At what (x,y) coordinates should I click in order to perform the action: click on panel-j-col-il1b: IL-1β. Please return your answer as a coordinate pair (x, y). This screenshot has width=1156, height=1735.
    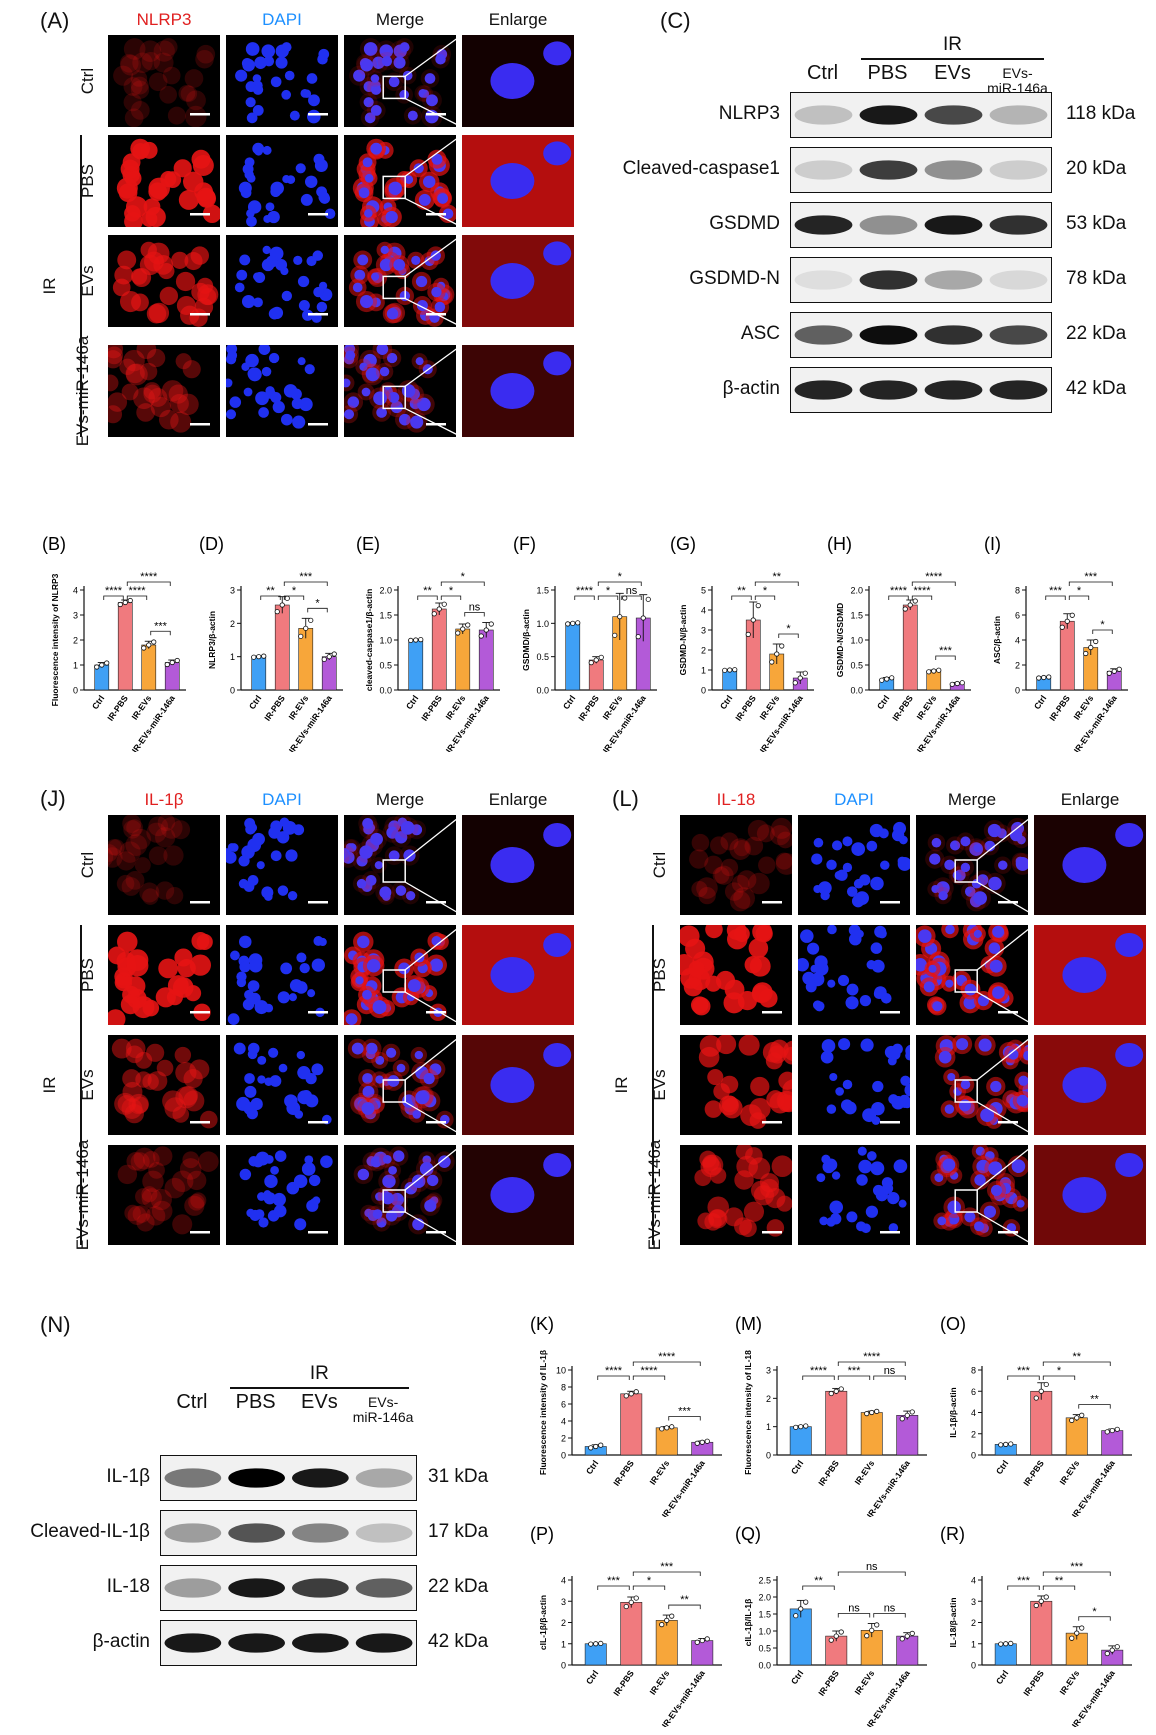
    Looking at the image, I should click on (164, 799).